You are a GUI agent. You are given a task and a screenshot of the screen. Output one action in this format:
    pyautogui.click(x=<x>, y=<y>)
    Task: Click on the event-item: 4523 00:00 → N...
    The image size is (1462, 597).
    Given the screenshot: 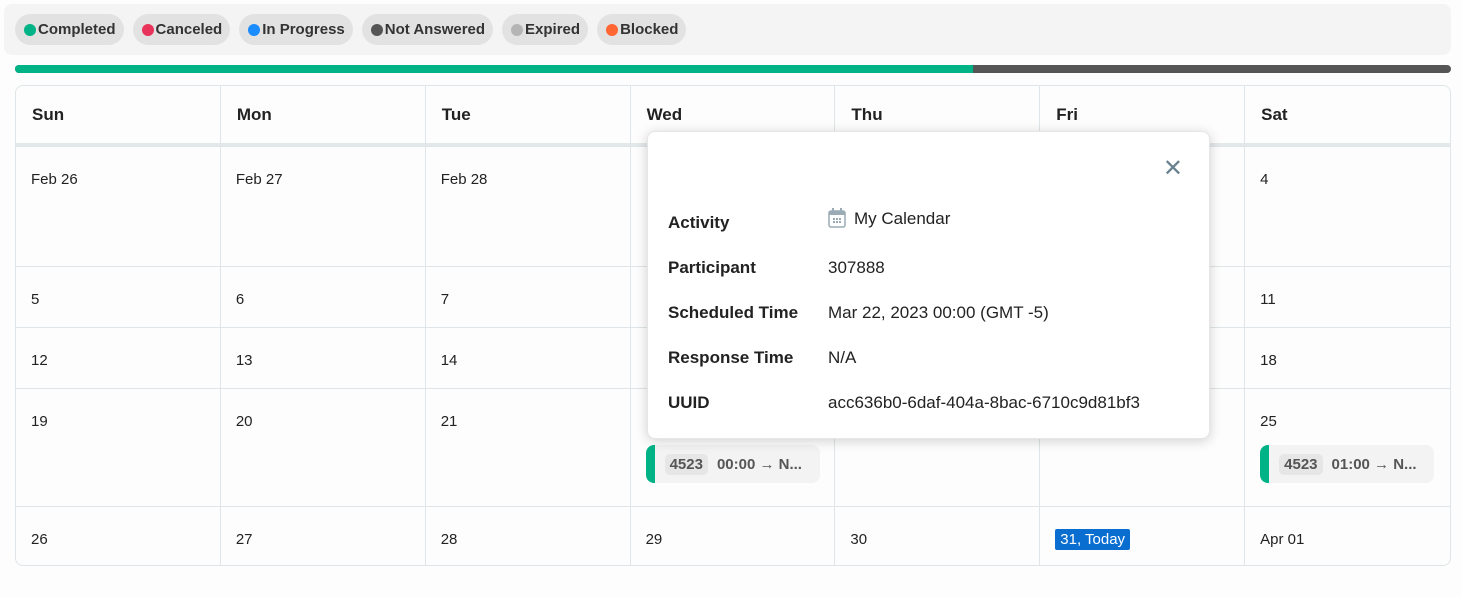 What is the action you would take?
    pyautogui.click(x=732, y=464)
    